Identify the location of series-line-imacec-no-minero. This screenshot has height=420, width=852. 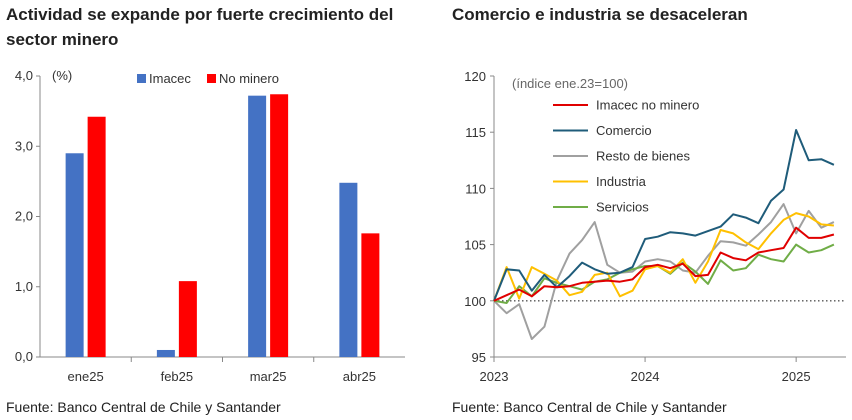
(664, 264).